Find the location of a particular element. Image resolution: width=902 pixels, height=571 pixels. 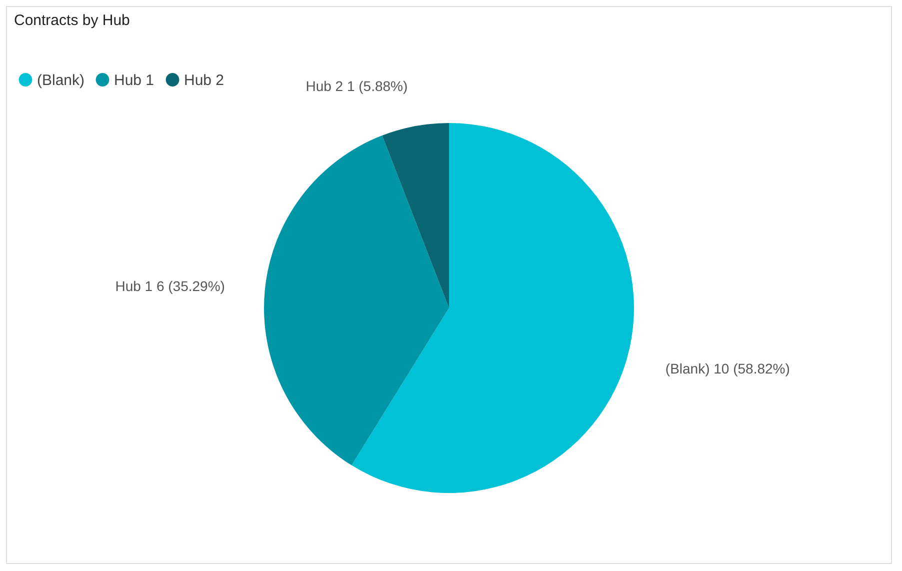

legend-label: Hub 1 is located at coordinates (134, 80).